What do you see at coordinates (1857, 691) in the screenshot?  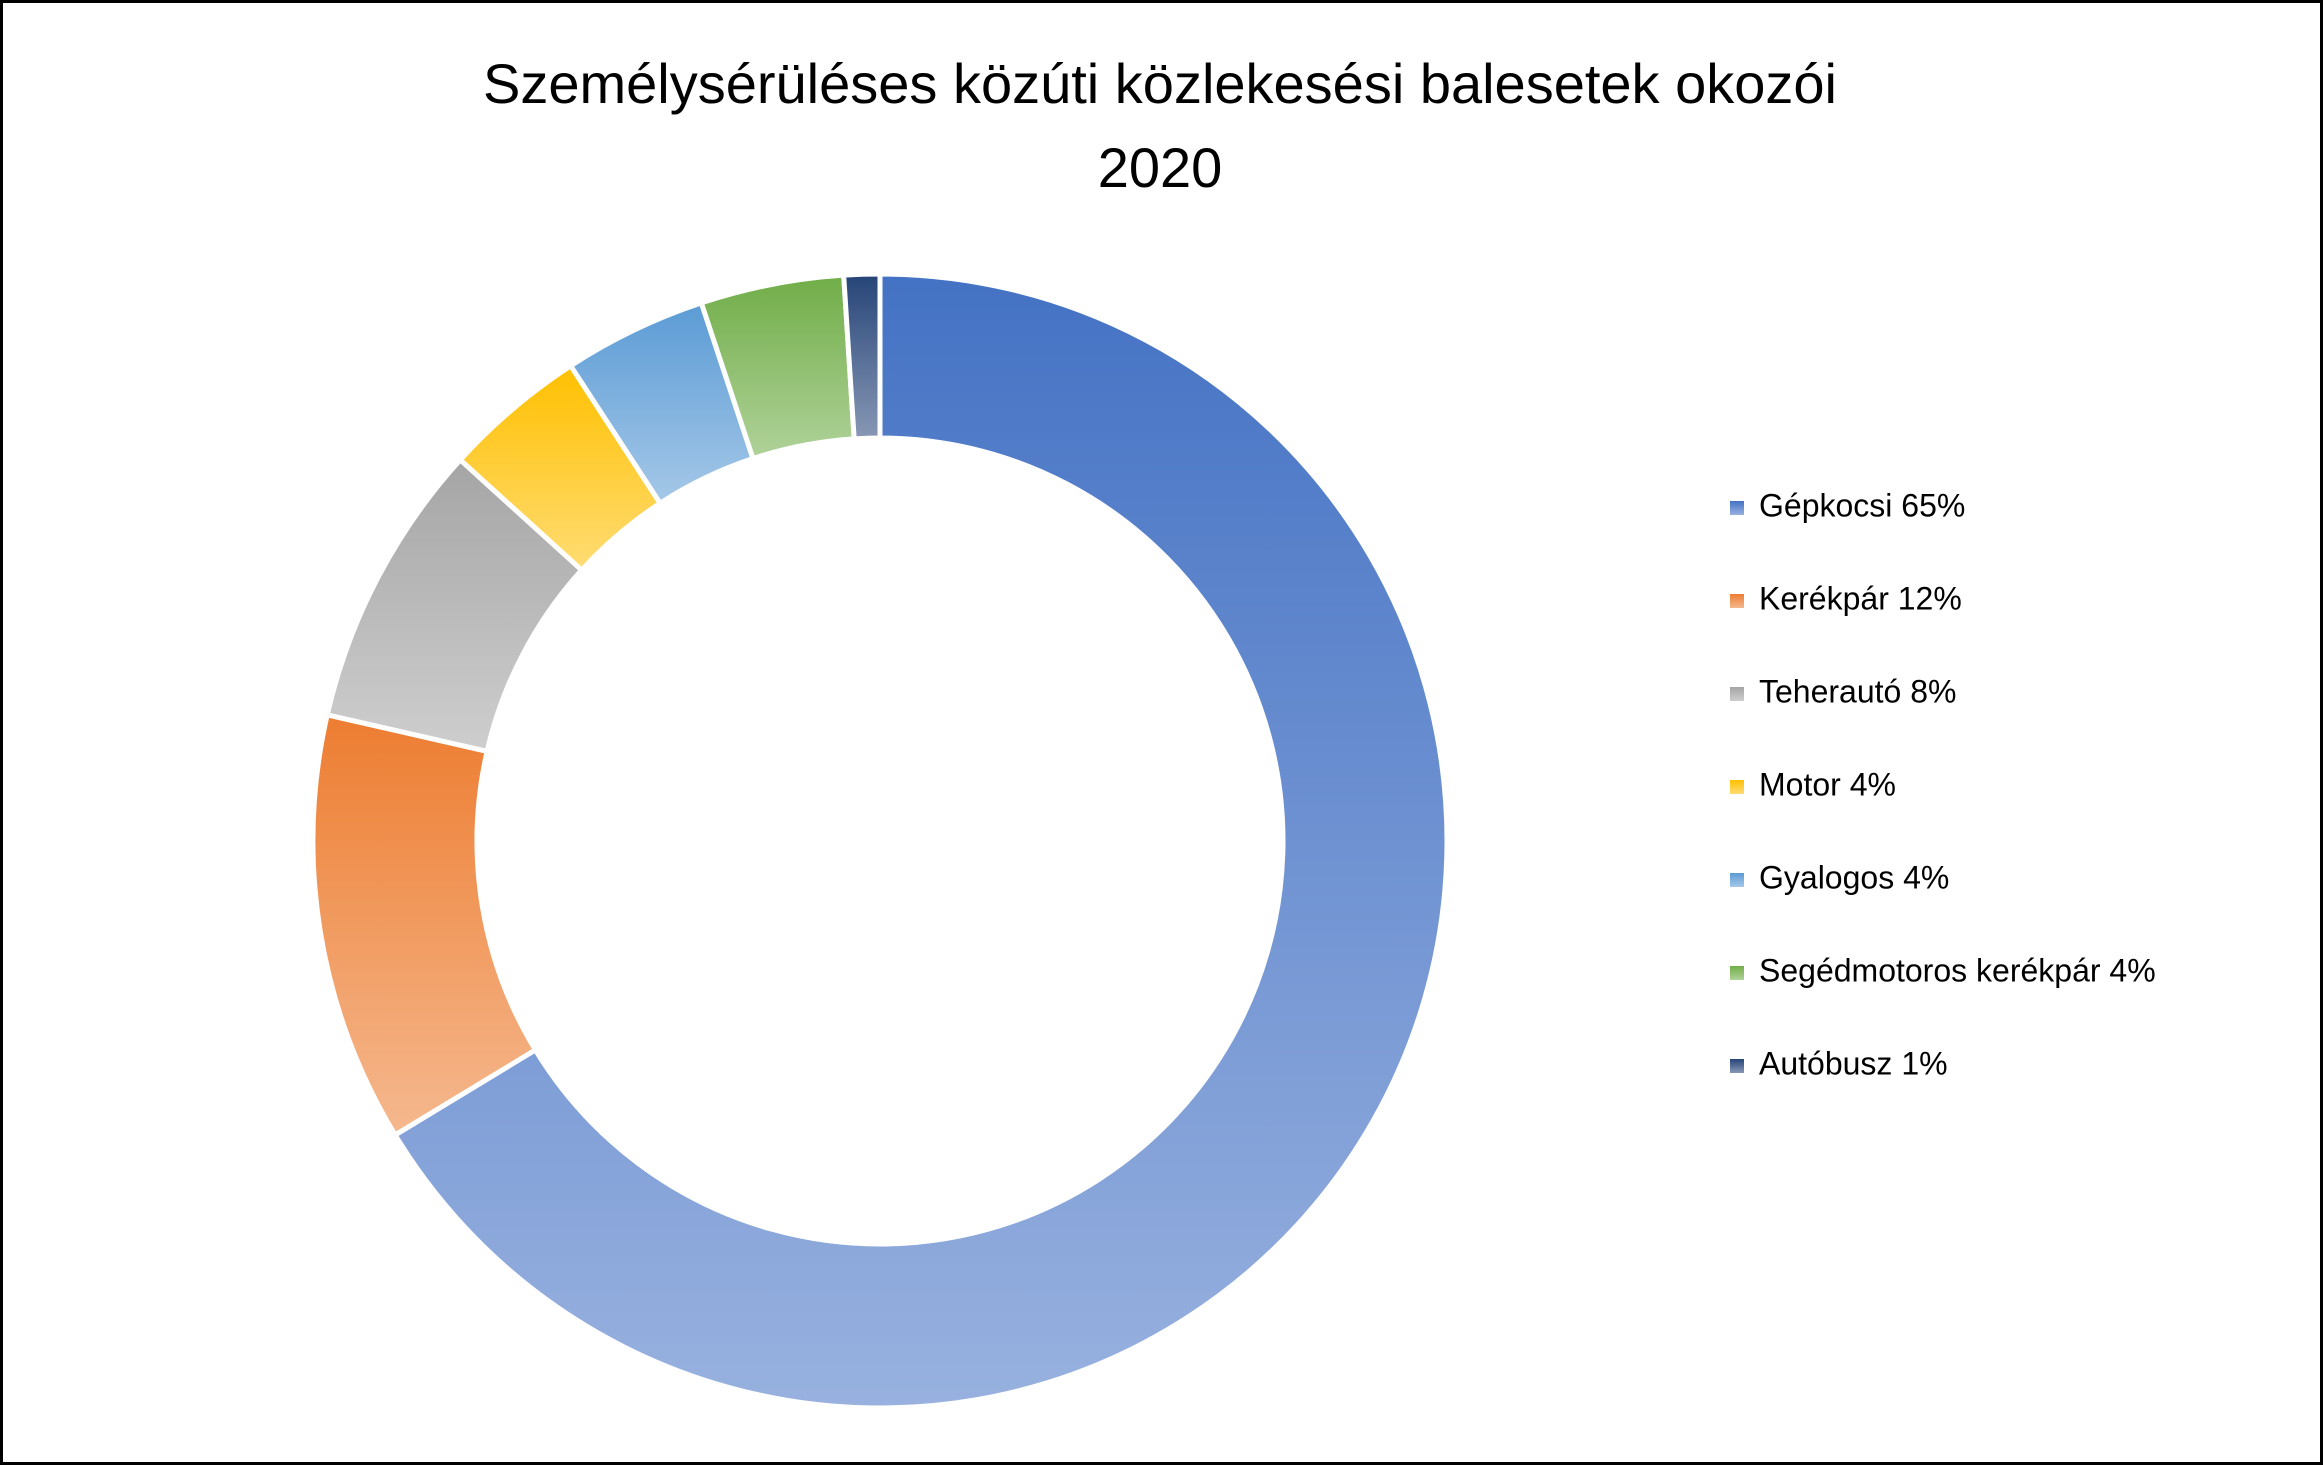 I see `legend-label: Teherautó 8%` at bounding box center [1857, 691].